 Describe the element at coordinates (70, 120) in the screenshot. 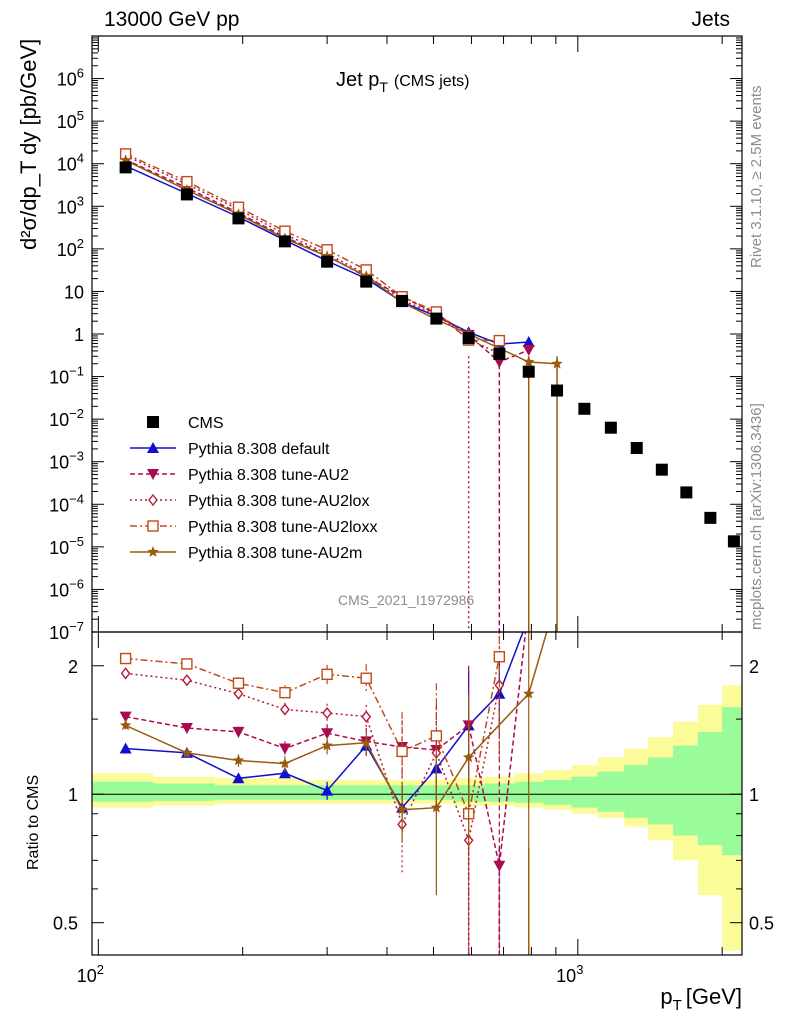

I see `y-tick-label: 10⁵` at that location.